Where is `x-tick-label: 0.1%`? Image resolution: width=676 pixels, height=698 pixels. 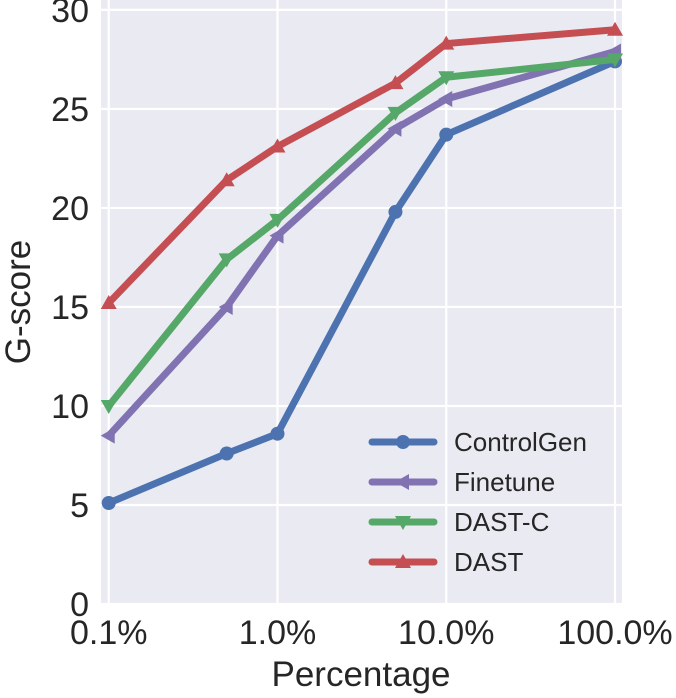
x-tick-label: 0.1% is located at coordinates (109, 633).